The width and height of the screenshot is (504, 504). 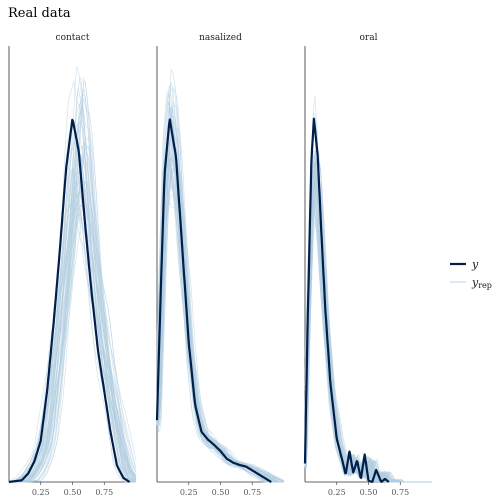 I want to click on legend-yrep-main: y, so click(x=475, y=282).